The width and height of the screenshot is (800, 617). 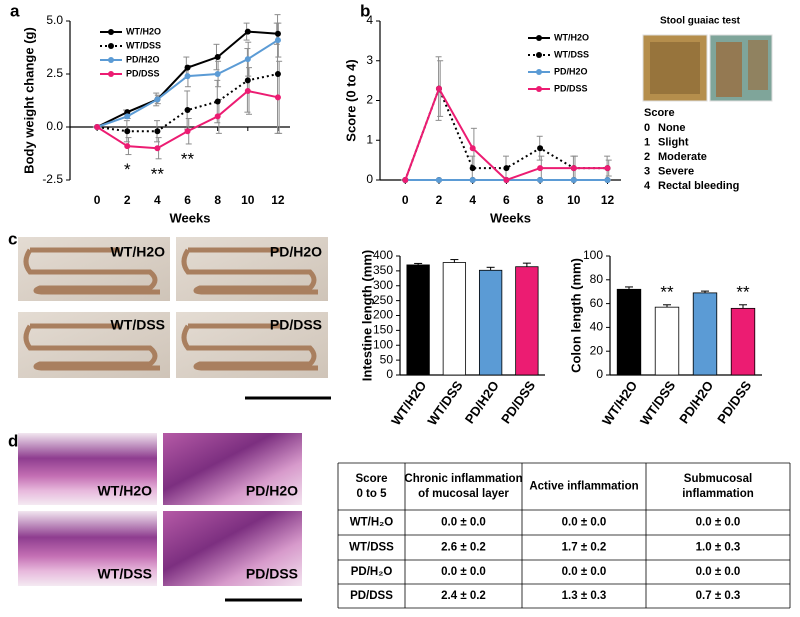 What do you see at coordinates (575, 315) in the screenshot?
I see `y-axis-title: Colon length (mm)` at bounding box center [575, 315].